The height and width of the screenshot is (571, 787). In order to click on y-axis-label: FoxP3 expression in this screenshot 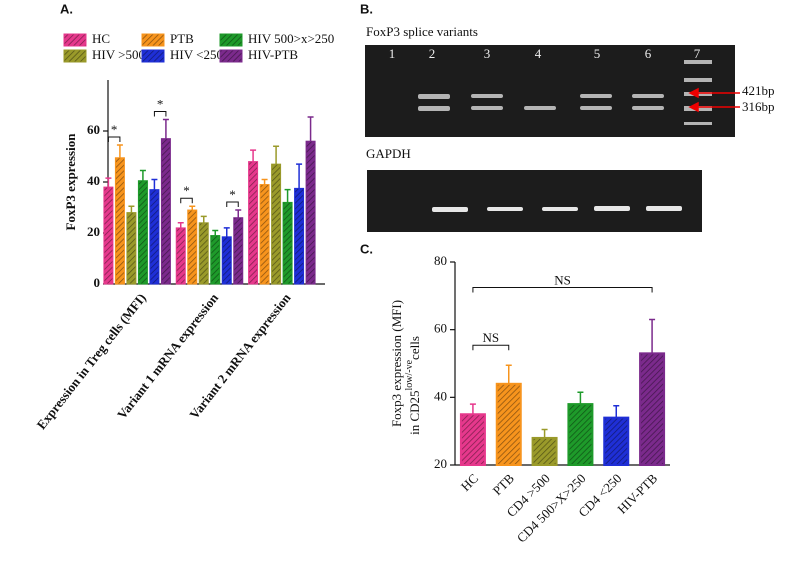, I will do `click(70, 182)`.